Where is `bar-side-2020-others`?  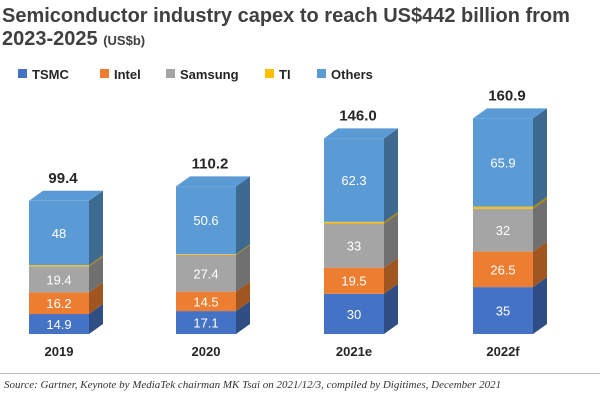
bar-side-2020-others is located at coordinates (243, 215).